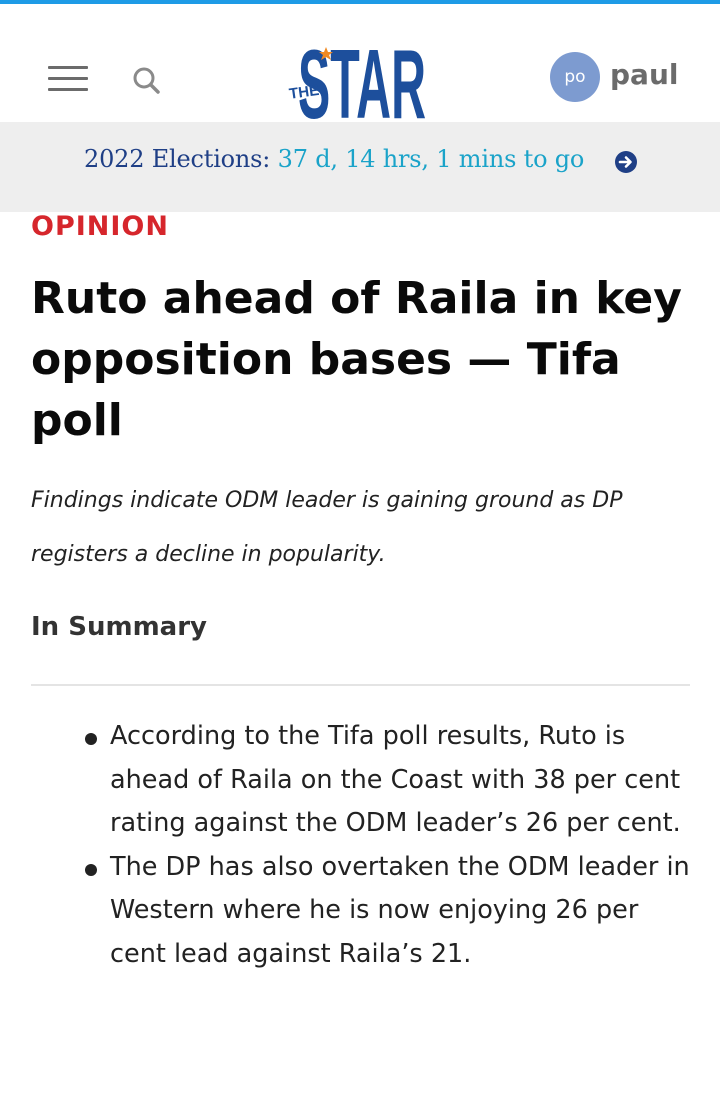 Image resolution: width=720 pixels, height=1099 pixels. I want to click on search-icon, so click(146, 80).